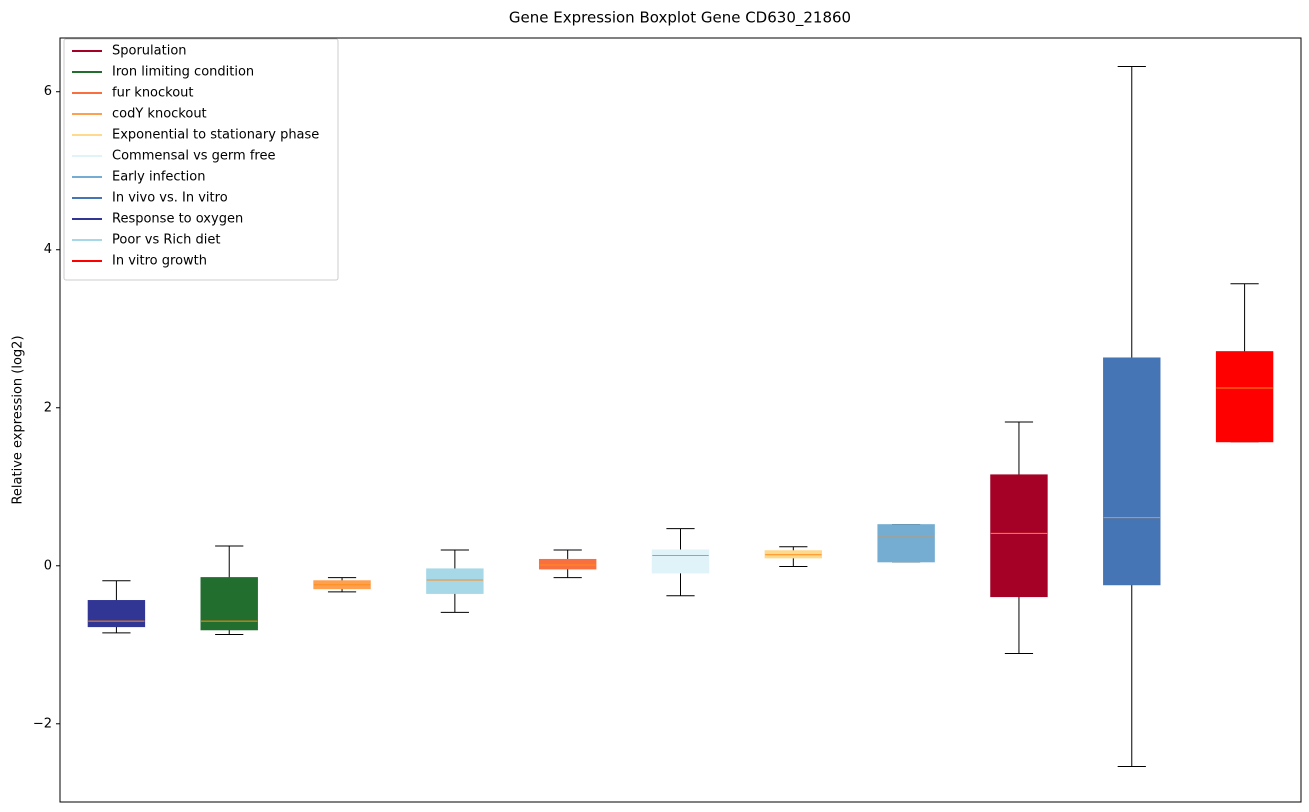  Describe the element at coordinates (159, 114) in the screenshot. I see `legend-label: codY knockout` at that location.